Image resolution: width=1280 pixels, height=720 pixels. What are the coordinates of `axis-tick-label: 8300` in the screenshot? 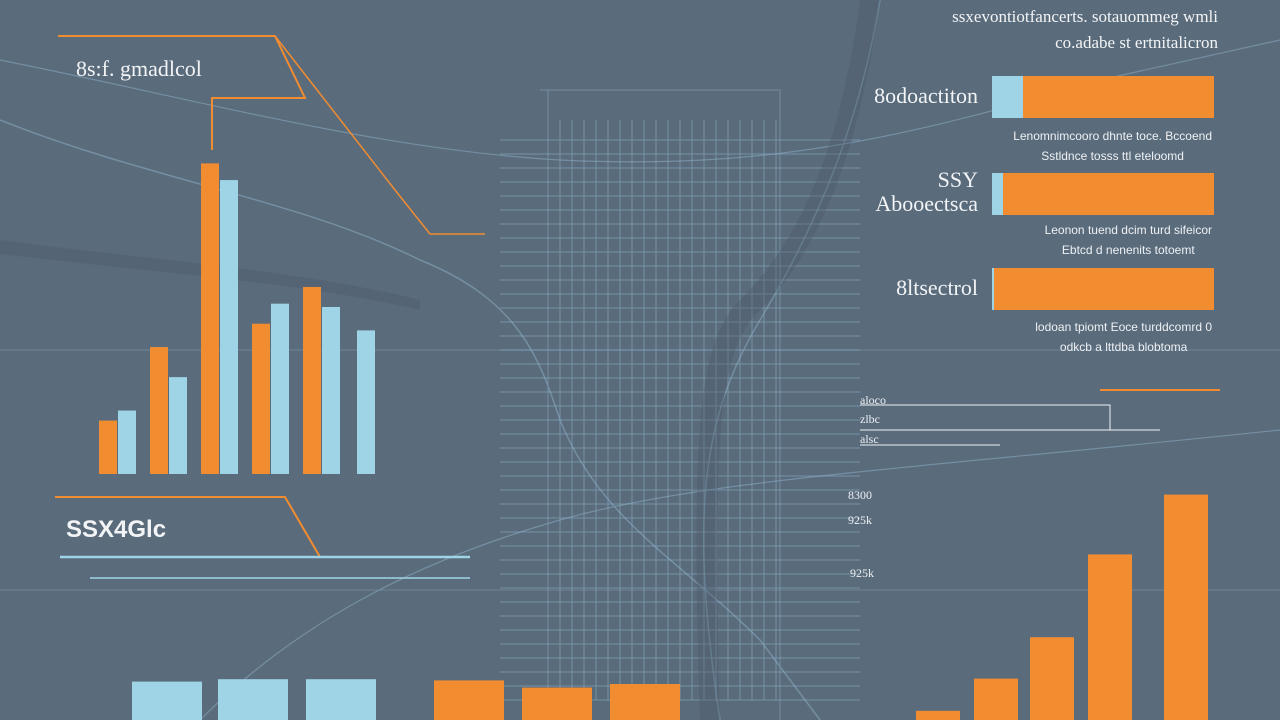 It's located at (860, 495).